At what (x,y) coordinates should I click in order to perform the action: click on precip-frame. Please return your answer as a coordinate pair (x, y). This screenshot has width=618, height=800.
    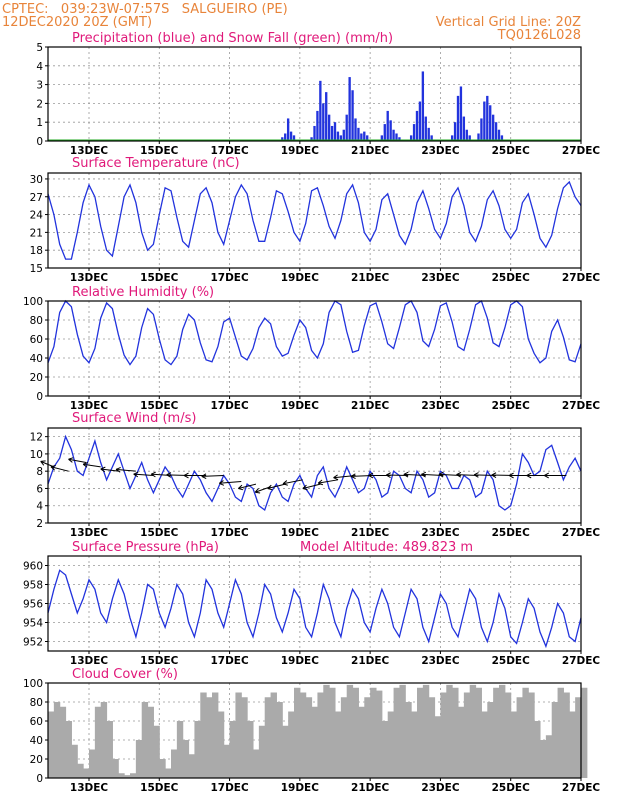
    Looking at the image, I should click on (314, 94).